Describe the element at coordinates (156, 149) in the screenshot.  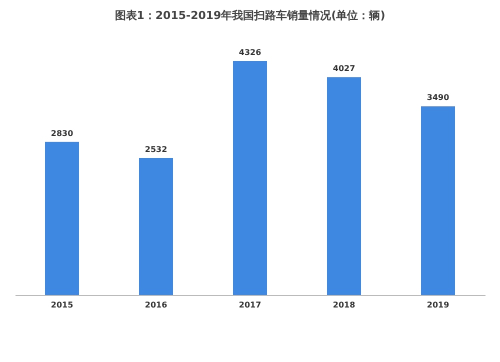
I see `data-label: 2532` at that location.